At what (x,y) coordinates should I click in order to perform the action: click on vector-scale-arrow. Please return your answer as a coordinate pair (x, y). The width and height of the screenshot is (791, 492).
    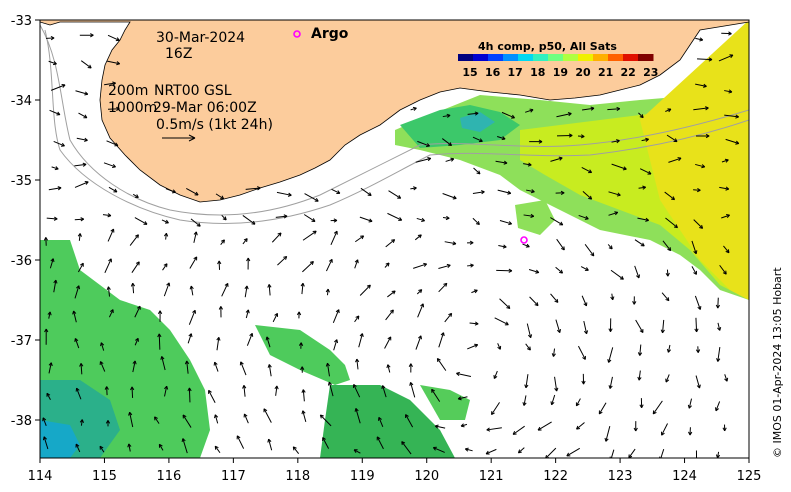
    Looking at the image, I should click on (179, 138).